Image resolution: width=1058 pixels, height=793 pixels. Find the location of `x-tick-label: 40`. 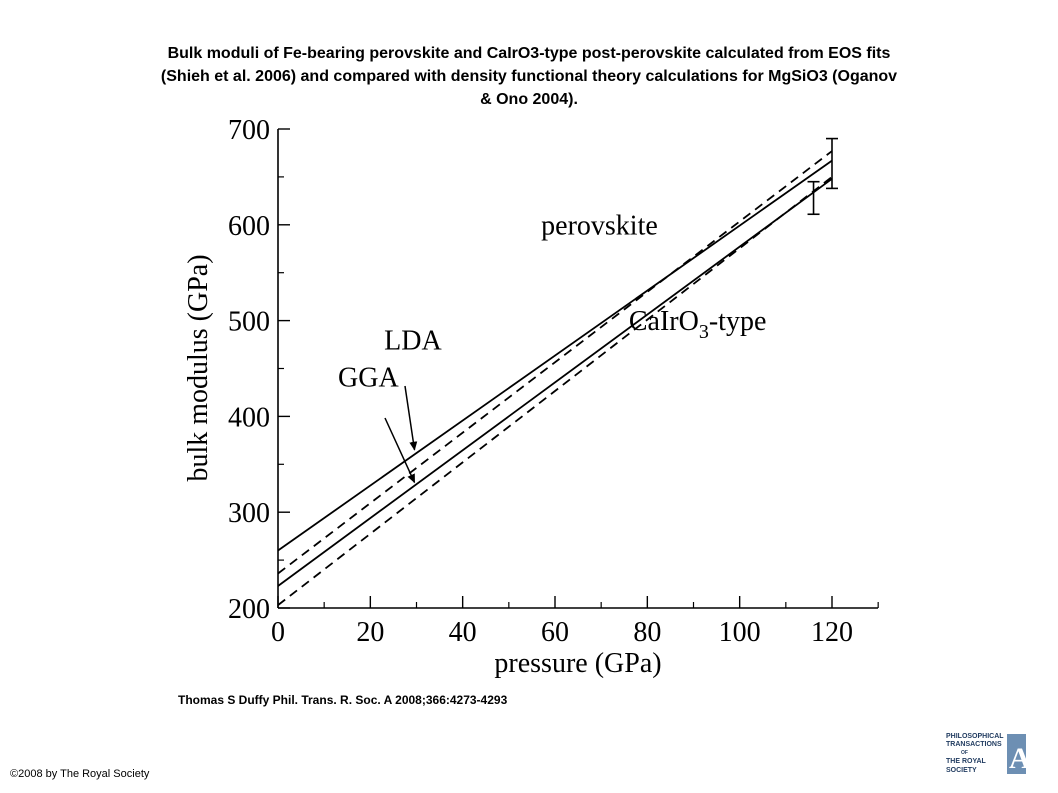

x-tick-label: 40 is located at coordinates (463, 632).